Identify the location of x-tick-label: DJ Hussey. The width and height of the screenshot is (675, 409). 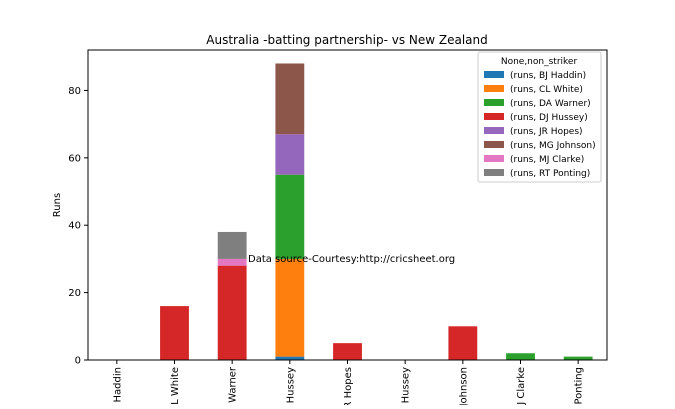
(290, 386).